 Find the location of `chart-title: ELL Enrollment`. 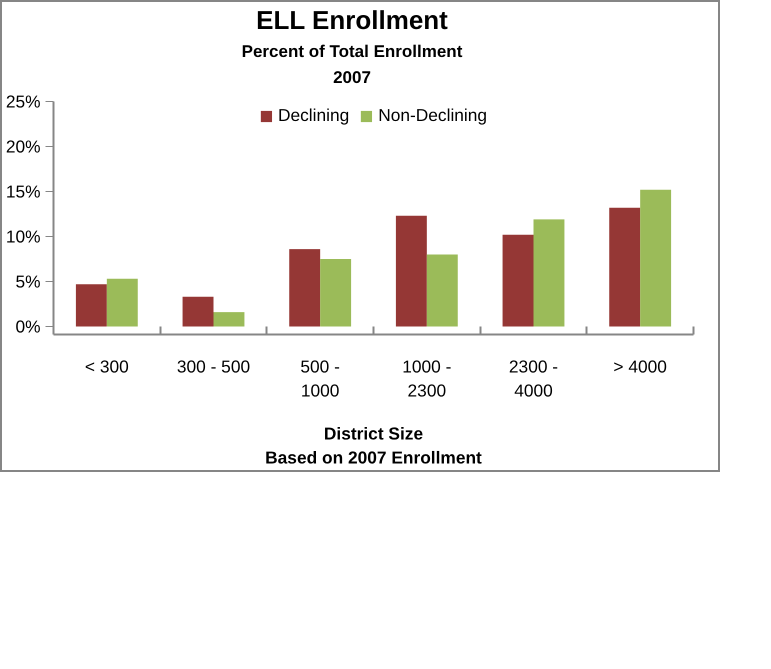

chart-title: ELL Enrollment is located at coordinates (352, 20).